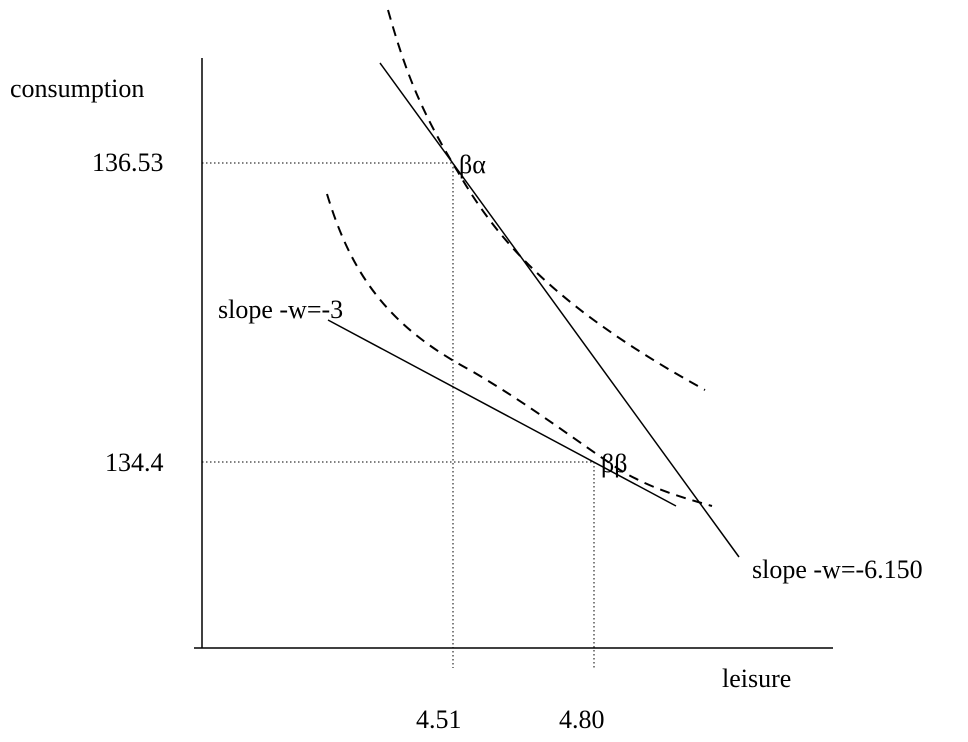  Describe the element at coordinates (837, 569) in the screenshot. I see `budget-line-label: slope -w=-6.150` at that location.